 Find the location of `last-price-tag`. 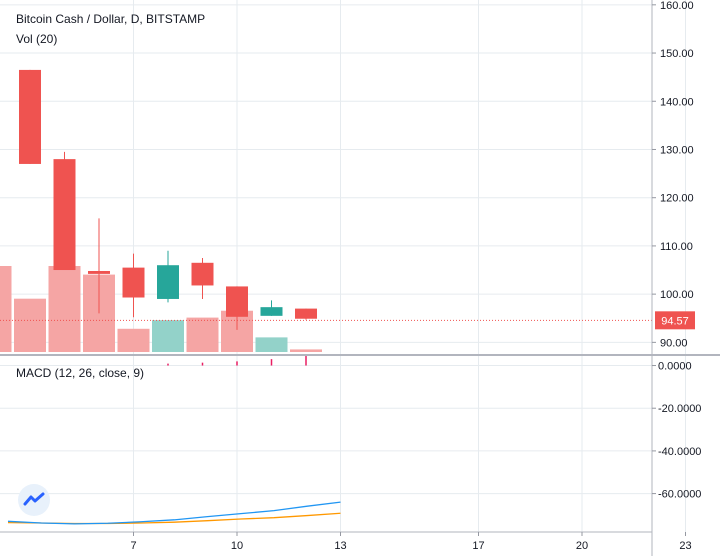

last-price-tag is located at coordinates (675, 320).